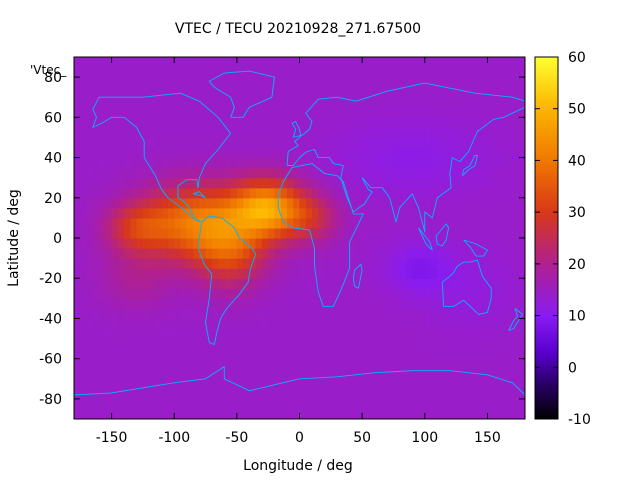 Image resolution: width=640 pixels, height=480 pixels. What do you see at coordinates (236, 438) in the screenshot?
I see `x-tick-label: -50` at bounding box center [236, 438].